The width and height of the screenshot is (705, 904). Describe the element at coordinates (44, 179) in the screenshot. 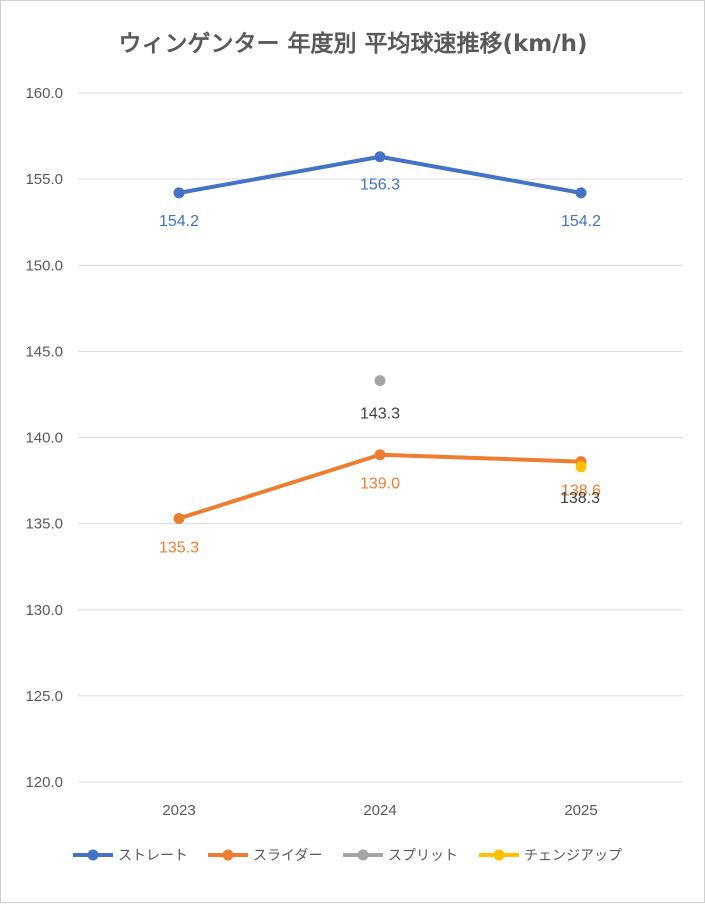

I see `y-tick-label: 155.0` at that location.